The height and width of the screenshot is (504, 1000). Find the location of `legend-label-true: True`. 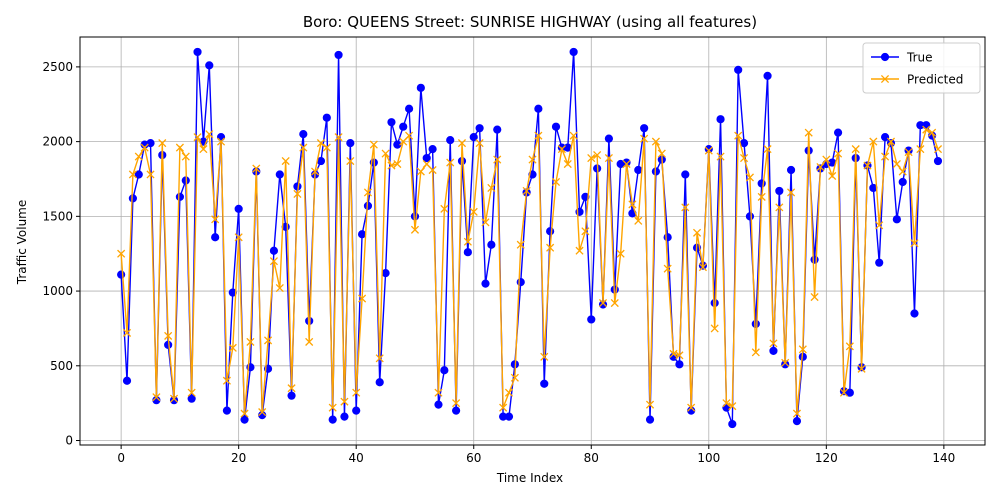

legend-label-true: True is located at coordinates (919, 58).